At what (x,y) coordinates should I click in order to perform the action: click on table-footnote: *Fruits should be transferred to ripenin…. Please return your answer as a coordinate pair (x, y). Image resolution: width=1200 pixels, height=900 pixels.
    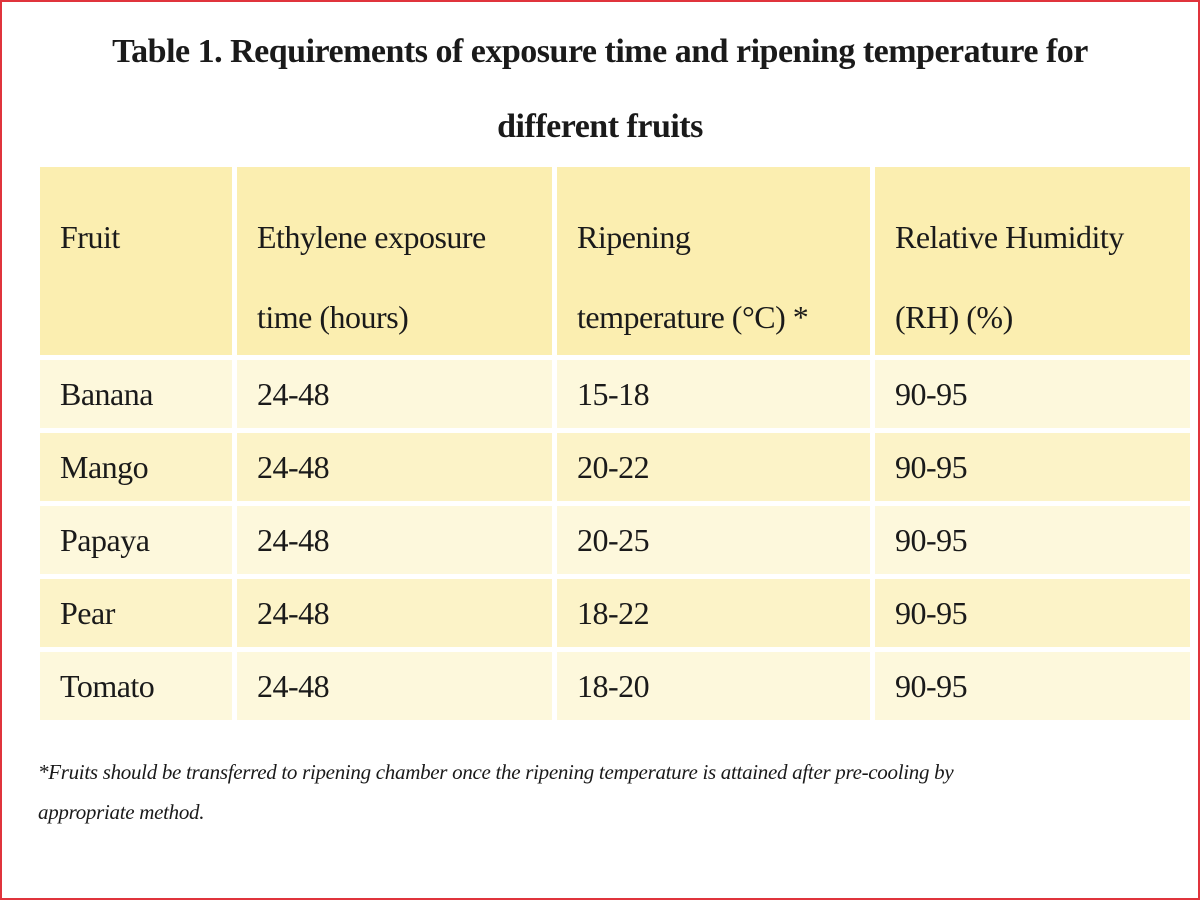
    Looking at the image, I should click on (603, 792).